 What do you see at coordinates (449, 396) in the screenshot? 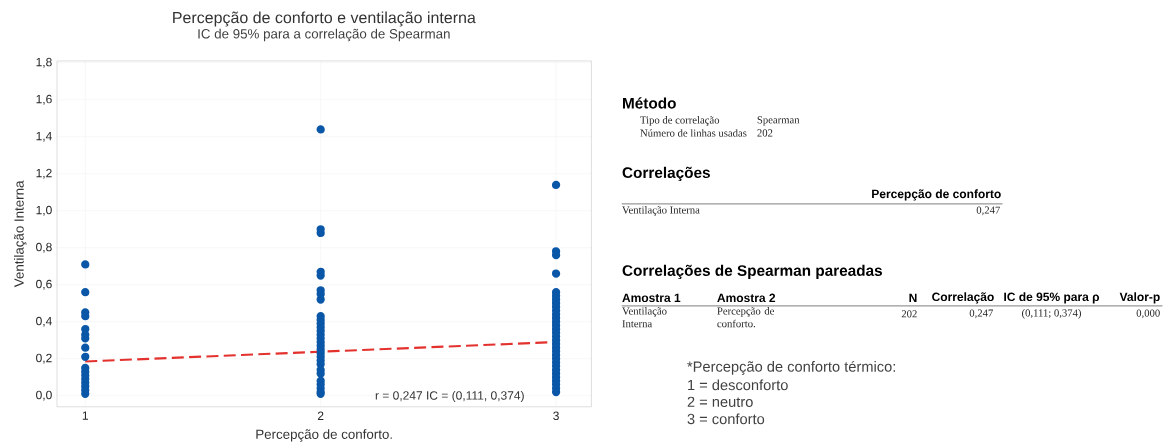
I see `annotation: r = 0,247 IC = (0,111, 0,374)` at bounding box center [449, 396].